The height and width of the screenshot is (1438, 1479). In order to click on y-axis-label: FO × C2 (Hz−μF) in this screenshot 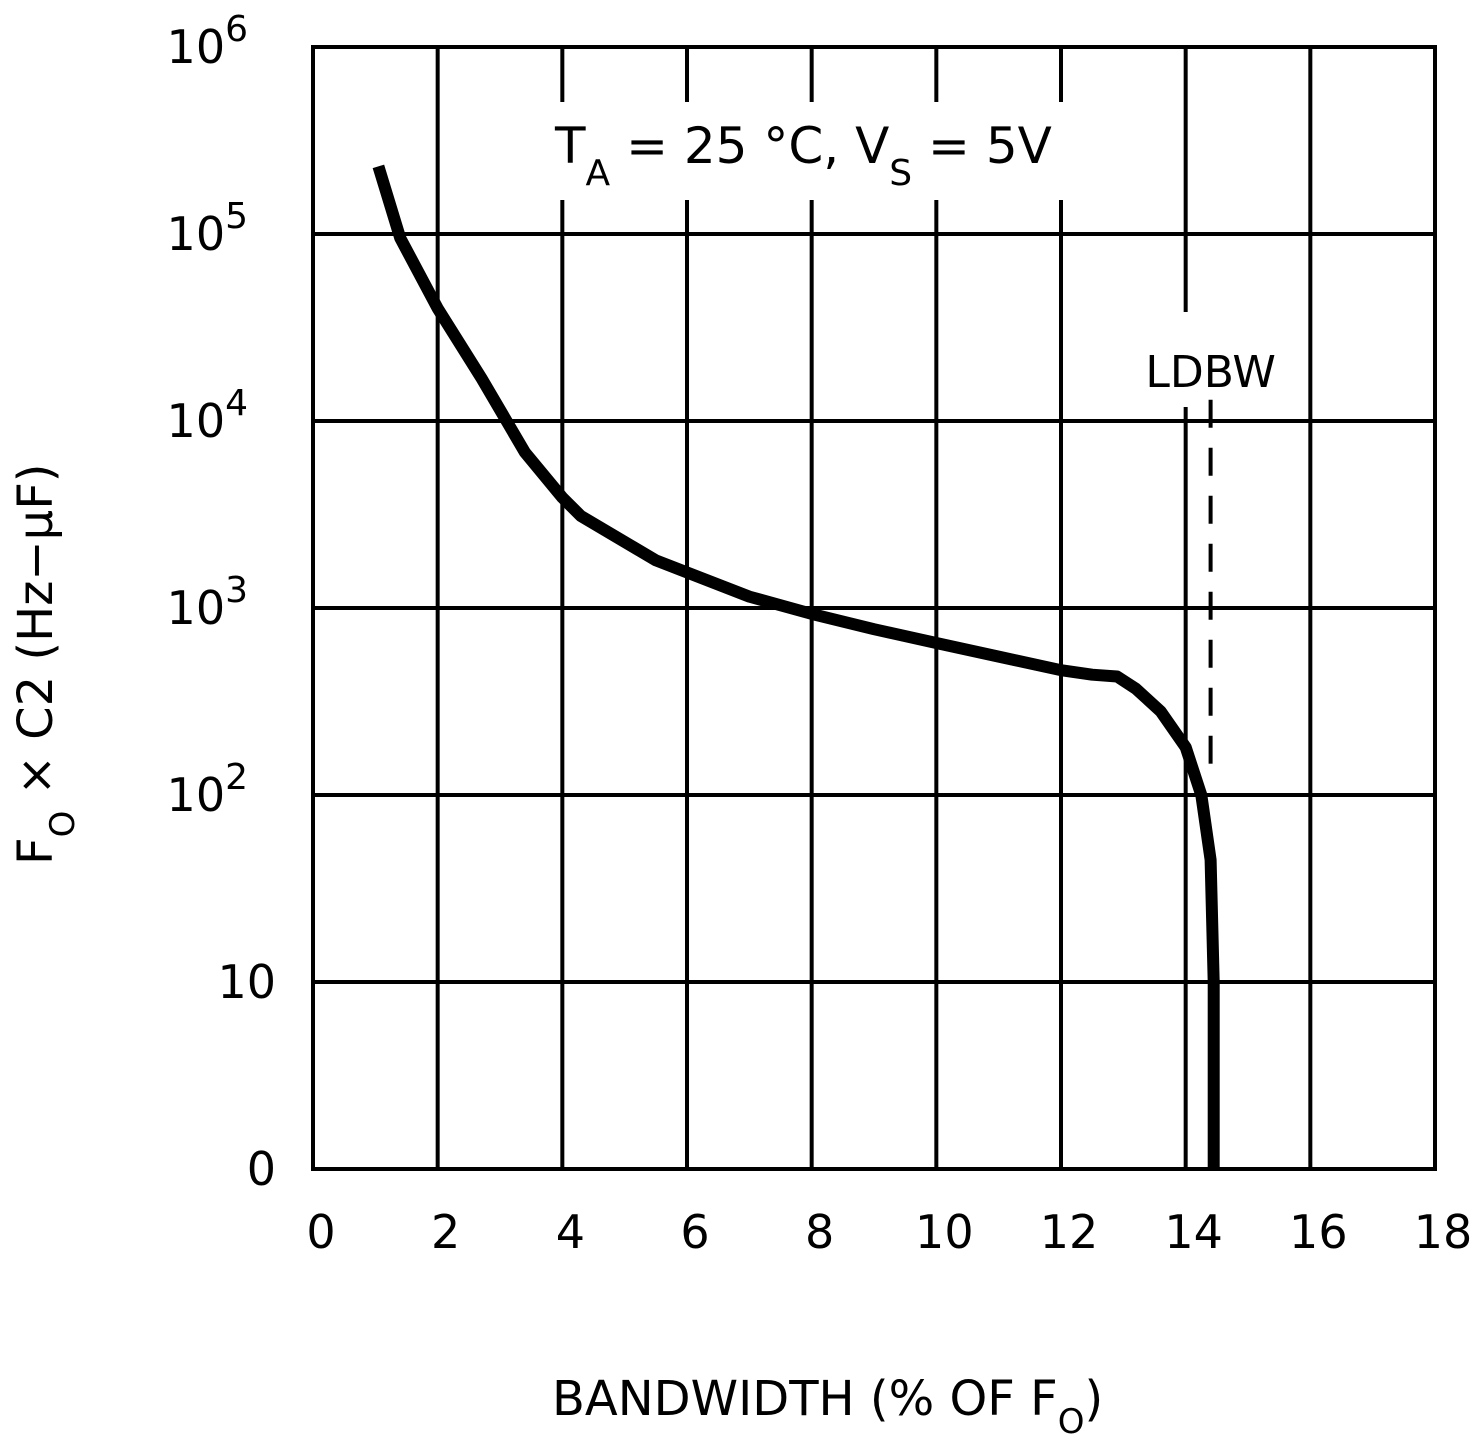, I will do `click(45, 664)`.